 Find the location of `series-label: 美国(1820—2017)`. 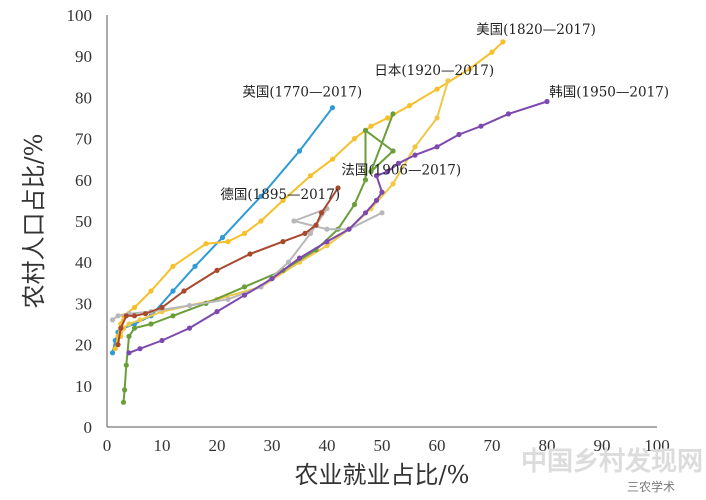

series-label: 美国(1820—2017) is located at coordinates (536, 30).